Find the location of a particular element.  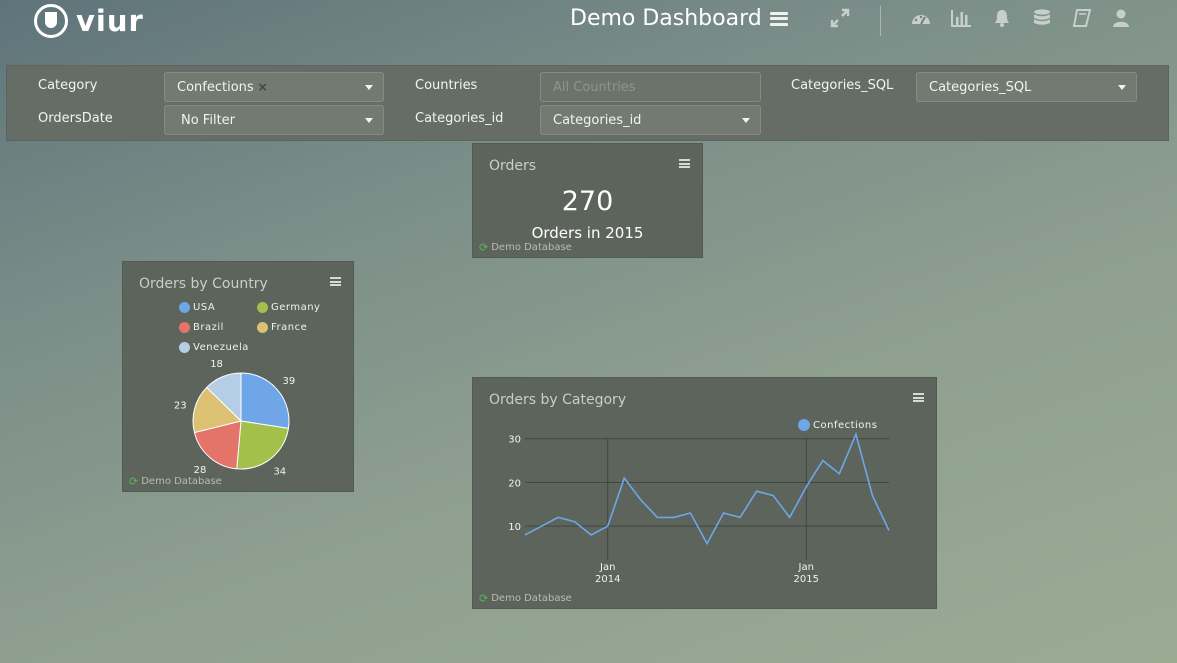

y-tick-label: 30 is located at coordinates (514, 440).